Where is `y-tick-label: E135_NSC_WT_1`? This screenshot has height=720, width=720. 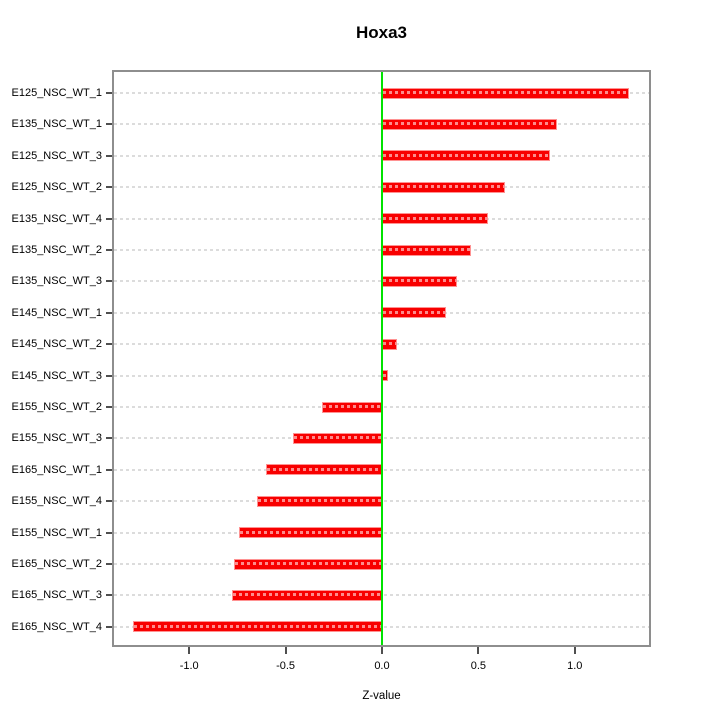
y-tick-label: E135_NSC_WT_1 is located at coordinates (57, 124).